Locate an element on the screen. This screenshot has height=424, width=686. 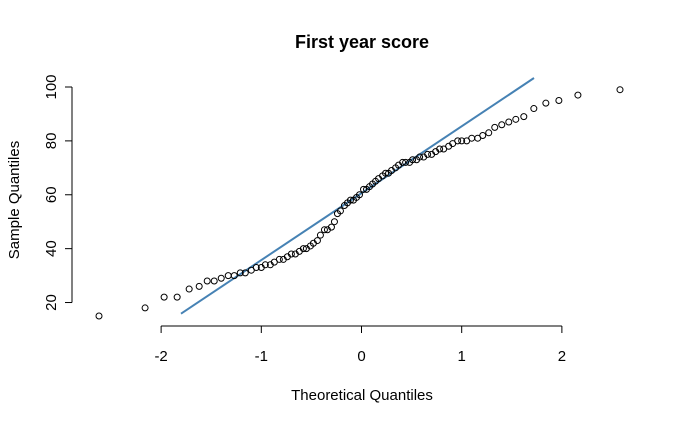
x-axis-label: Theoretical Quantiles is located at coordinates (362, 395).